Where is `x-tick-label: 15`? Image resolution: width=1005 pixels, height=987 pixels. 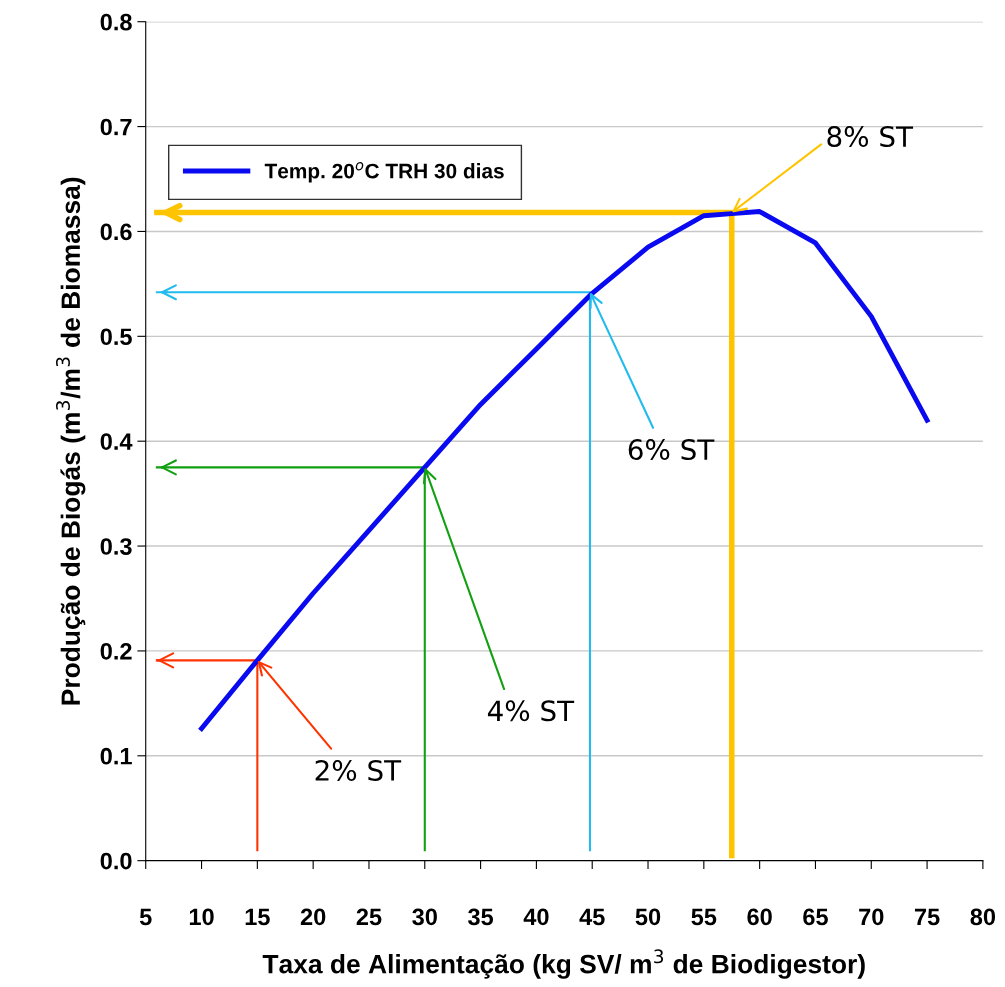 x-tick-label: 15 is located at coordinates (257, 917).